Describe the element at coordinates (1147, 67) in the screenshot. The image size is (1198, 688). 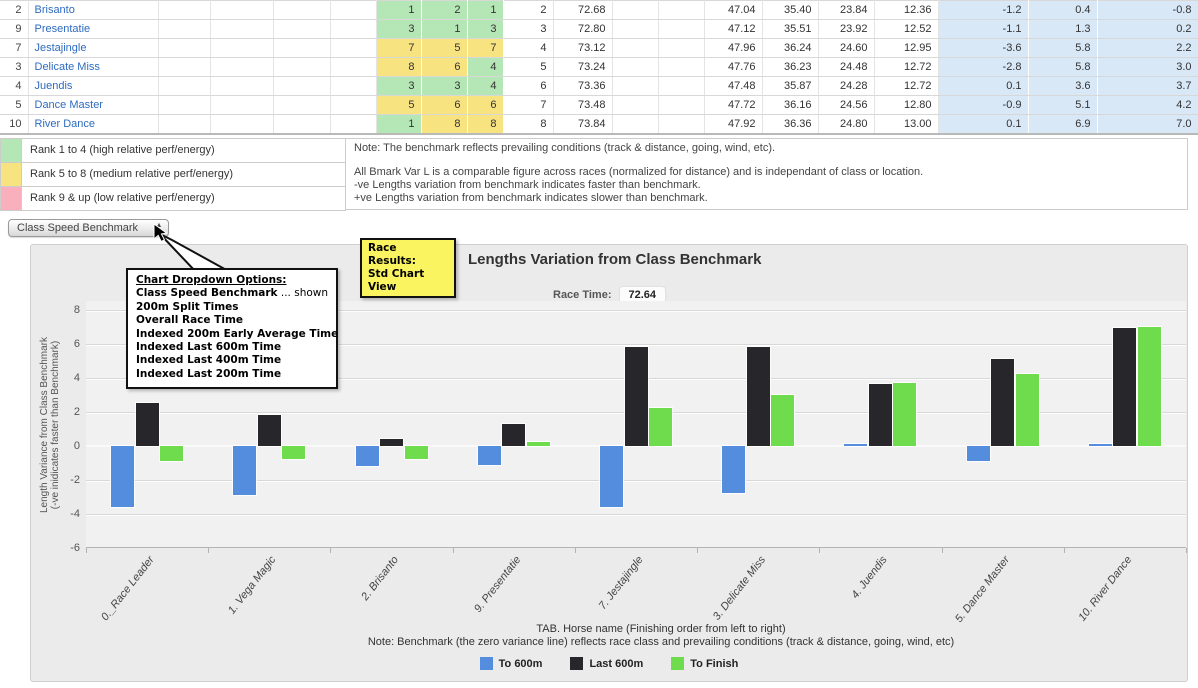
I see `bmark-variance-cell: 3.0` at that location.